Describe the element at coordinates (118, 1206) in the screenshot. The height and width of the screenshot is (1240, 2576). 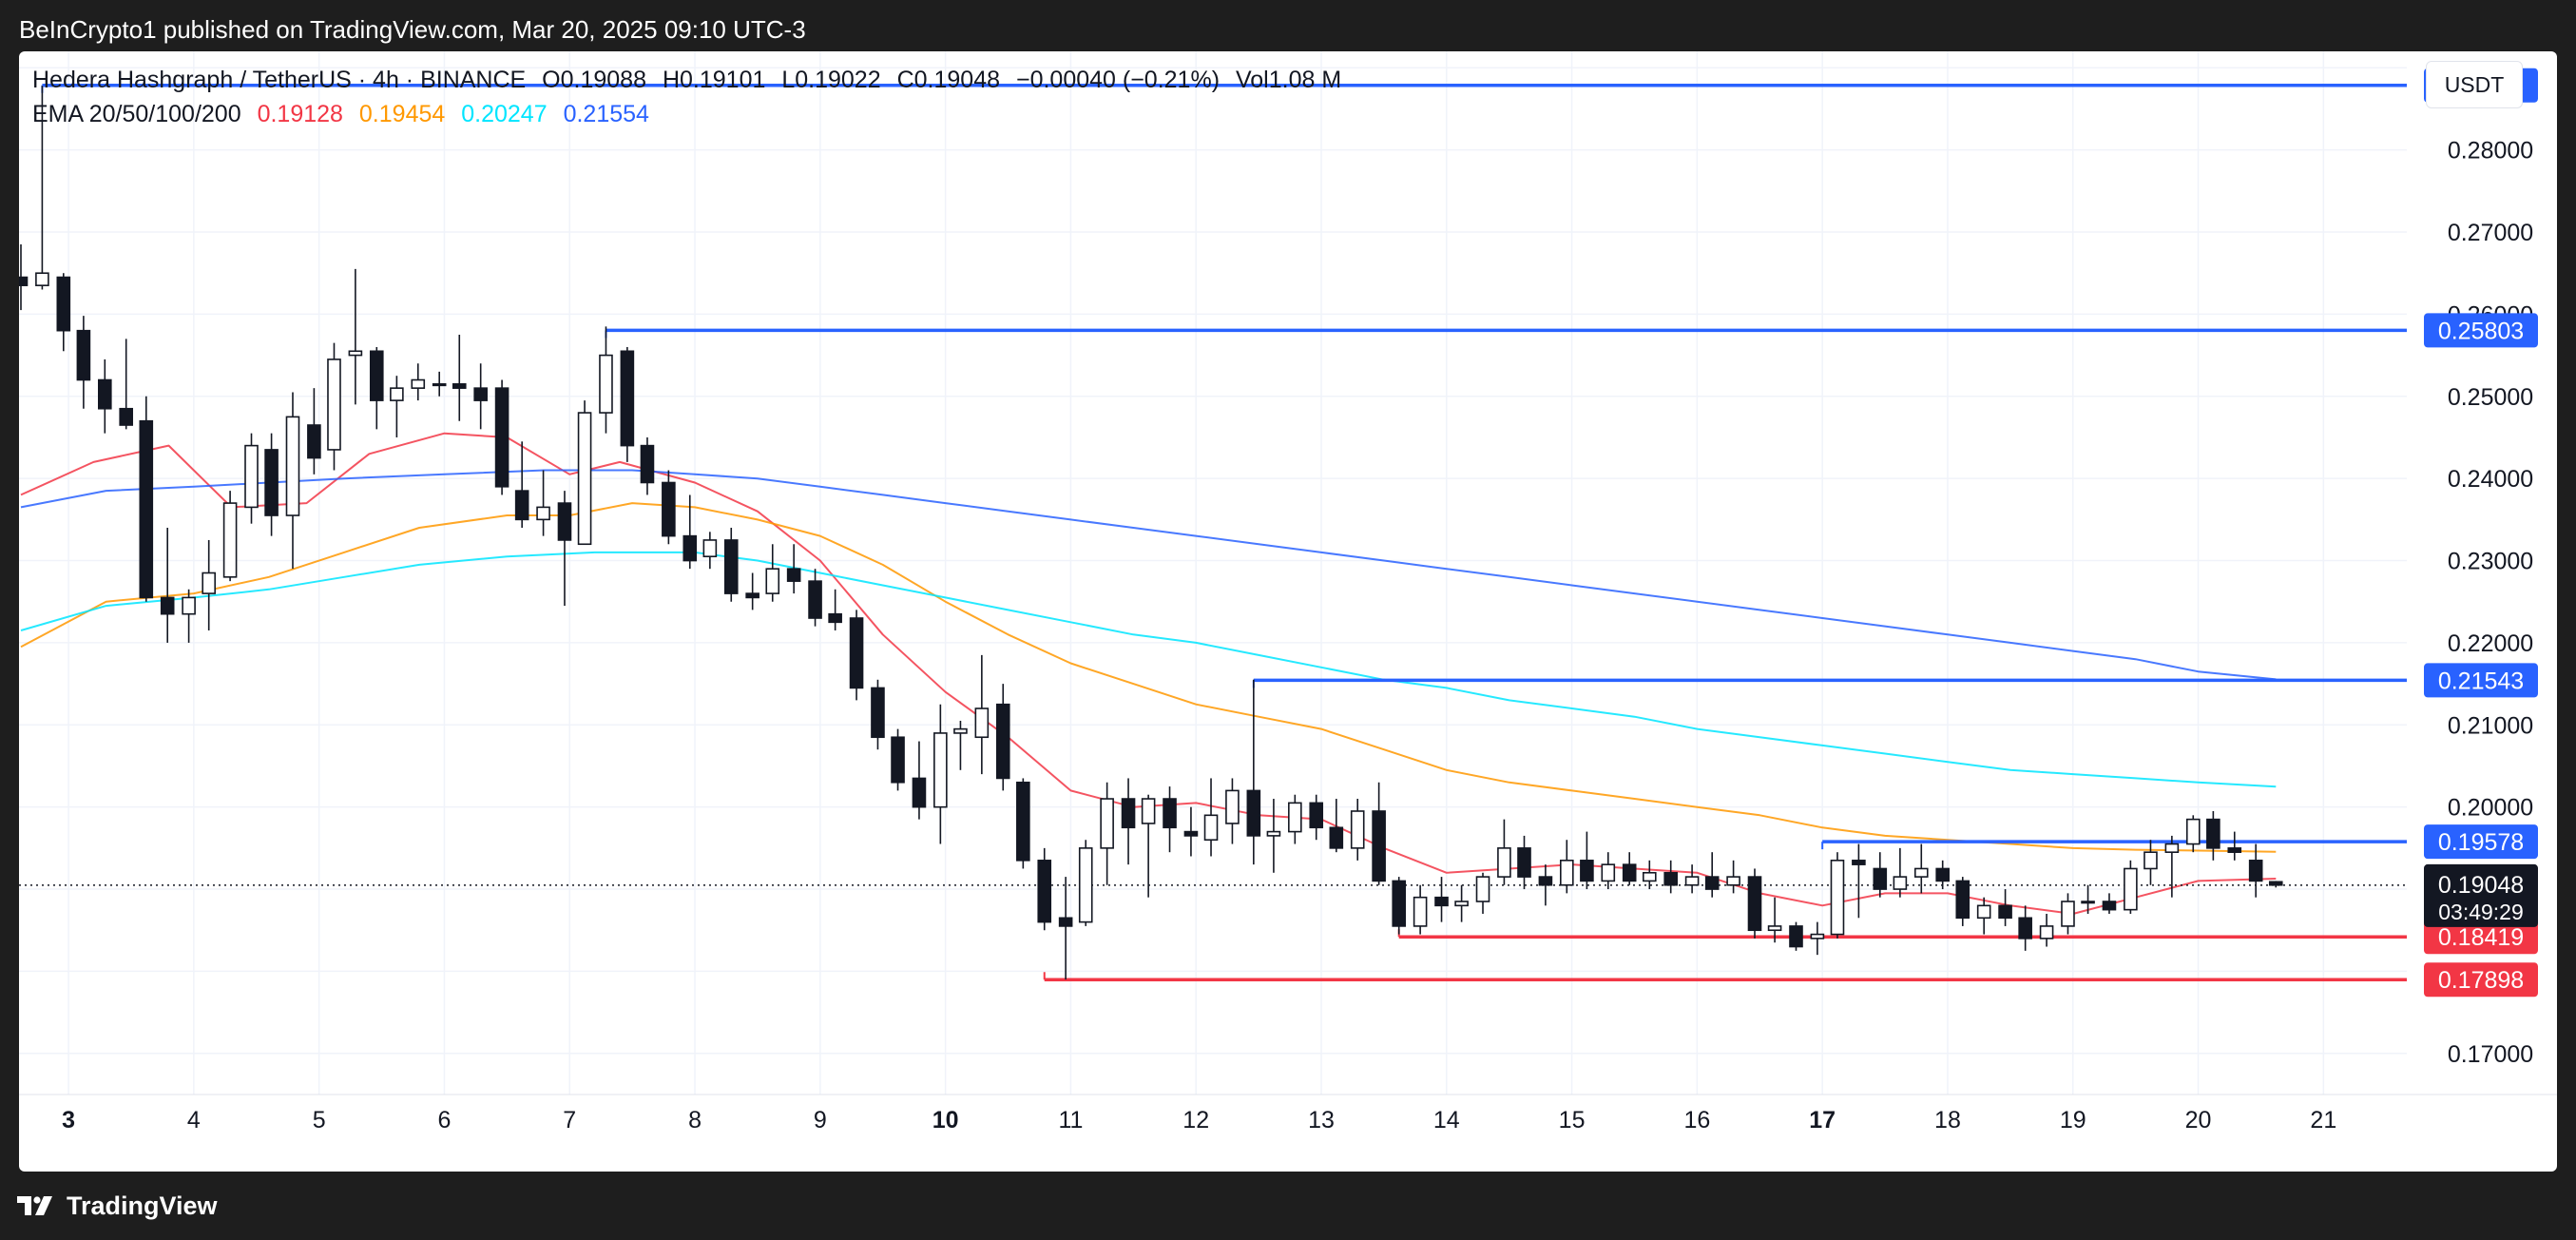
I see `tradingview-logo: TradingView` at that location.